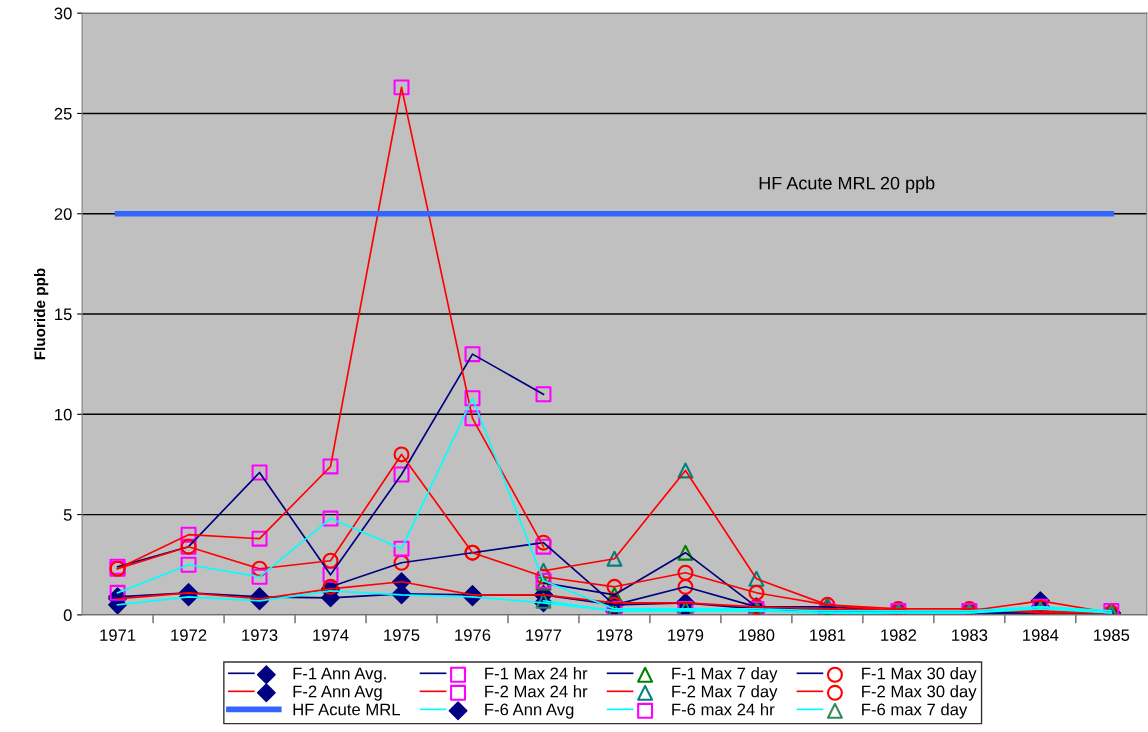 Image resolution: width=1148 pixels, height=732 pixels. I want to click on legend-label: F-2 Max 30 day, so click(919, 693).